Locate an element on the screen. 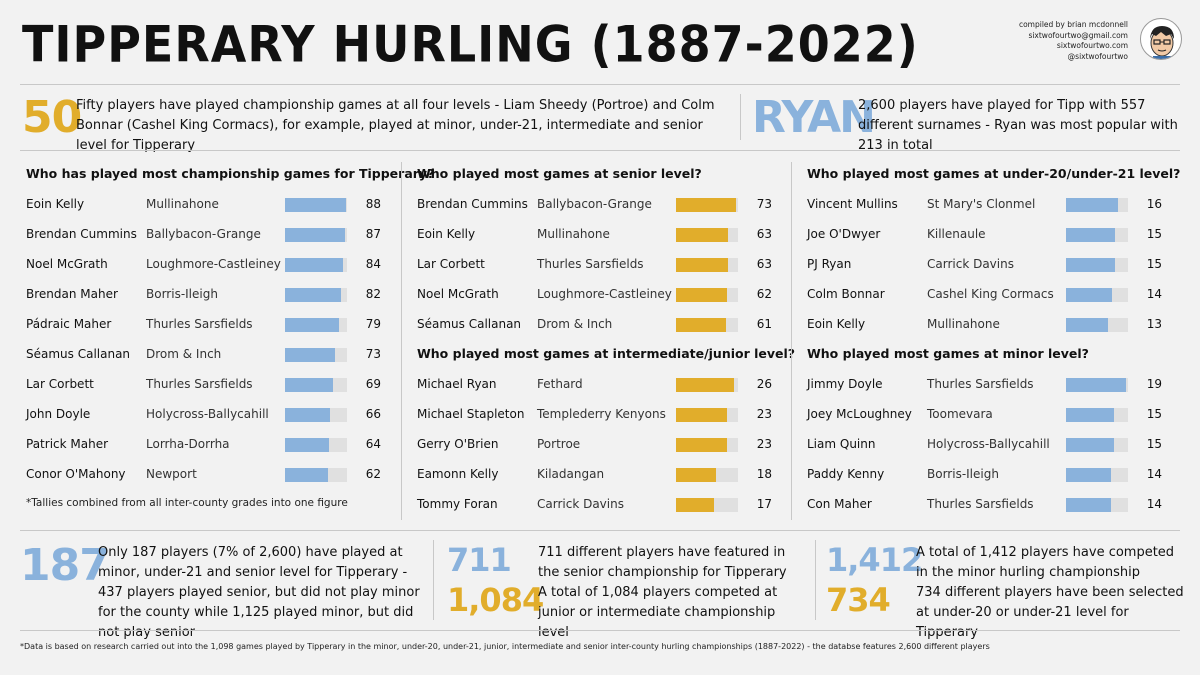 This screenshot has height=675, width=1200. club-name: Templederry Kenyons is located at coordinates (601, 414).